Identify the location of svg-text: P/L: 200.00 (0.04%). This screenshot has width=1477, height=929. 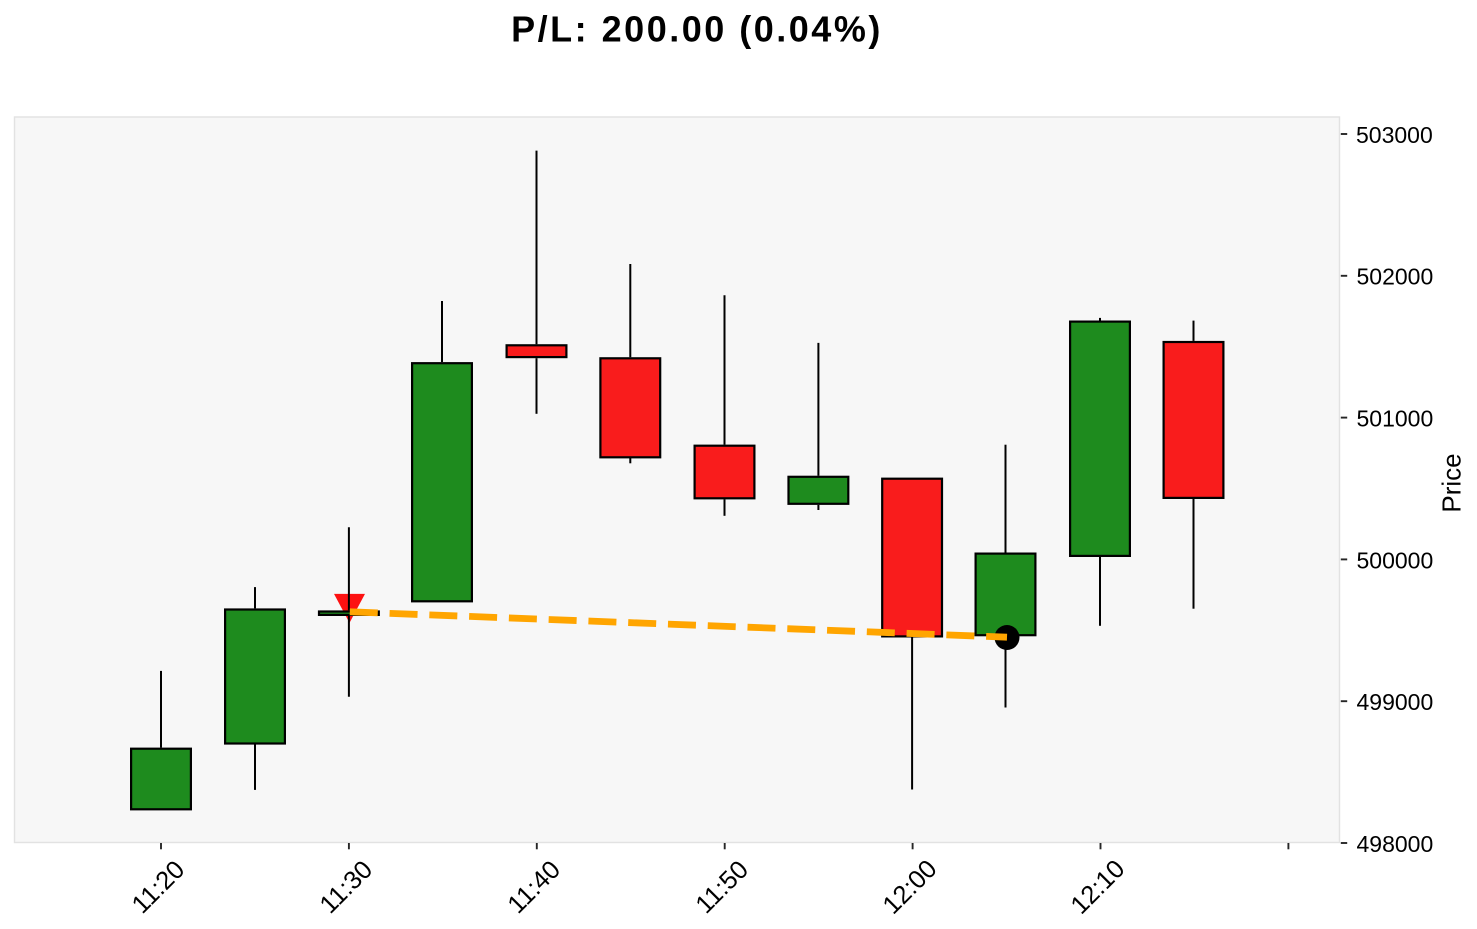
(697, 29).